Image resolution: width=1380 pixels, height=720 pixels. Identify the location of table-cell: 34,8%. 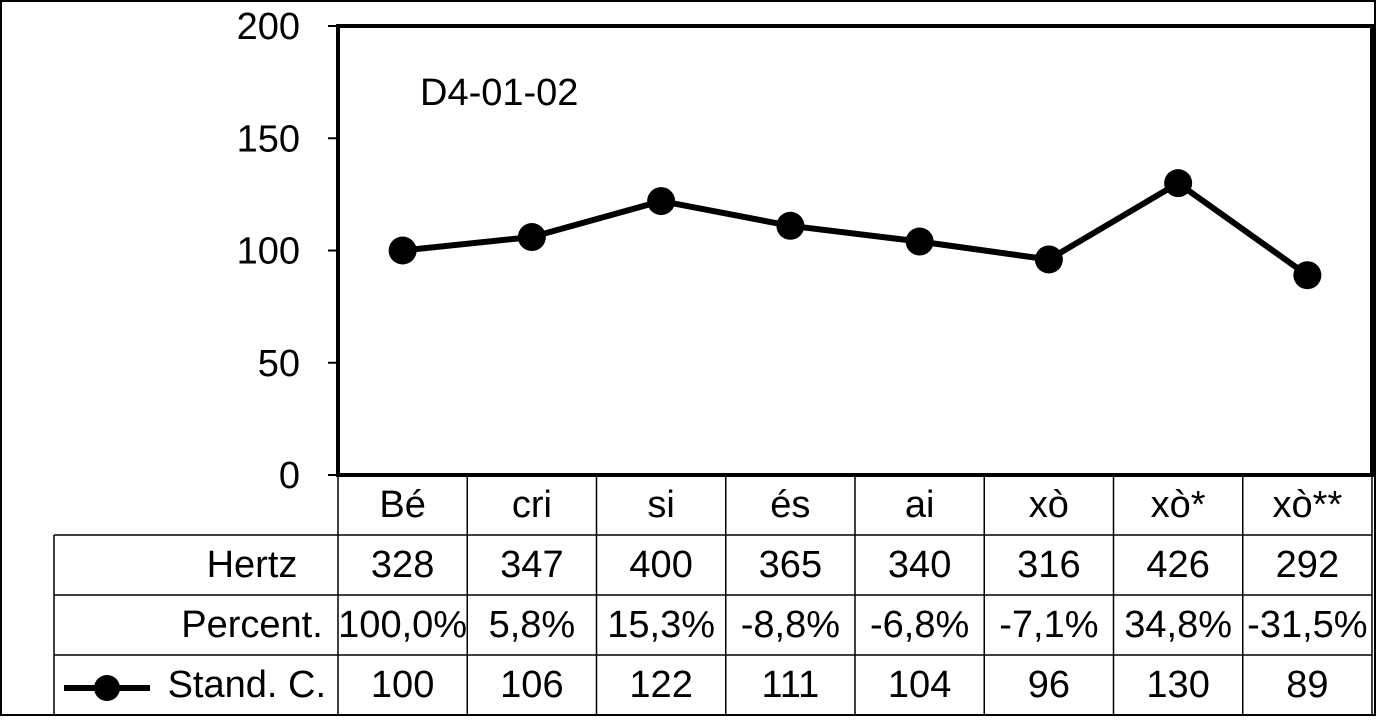
(1178, 625).